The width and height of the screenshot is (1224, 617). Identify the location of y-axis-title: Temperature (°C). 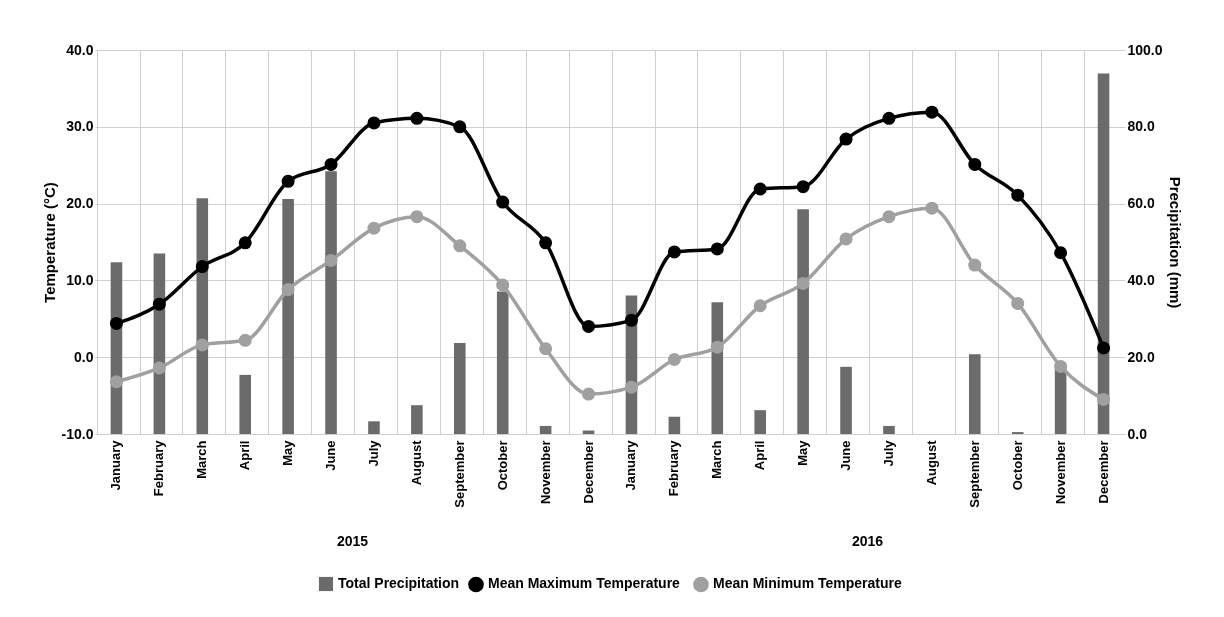
(49, 242).